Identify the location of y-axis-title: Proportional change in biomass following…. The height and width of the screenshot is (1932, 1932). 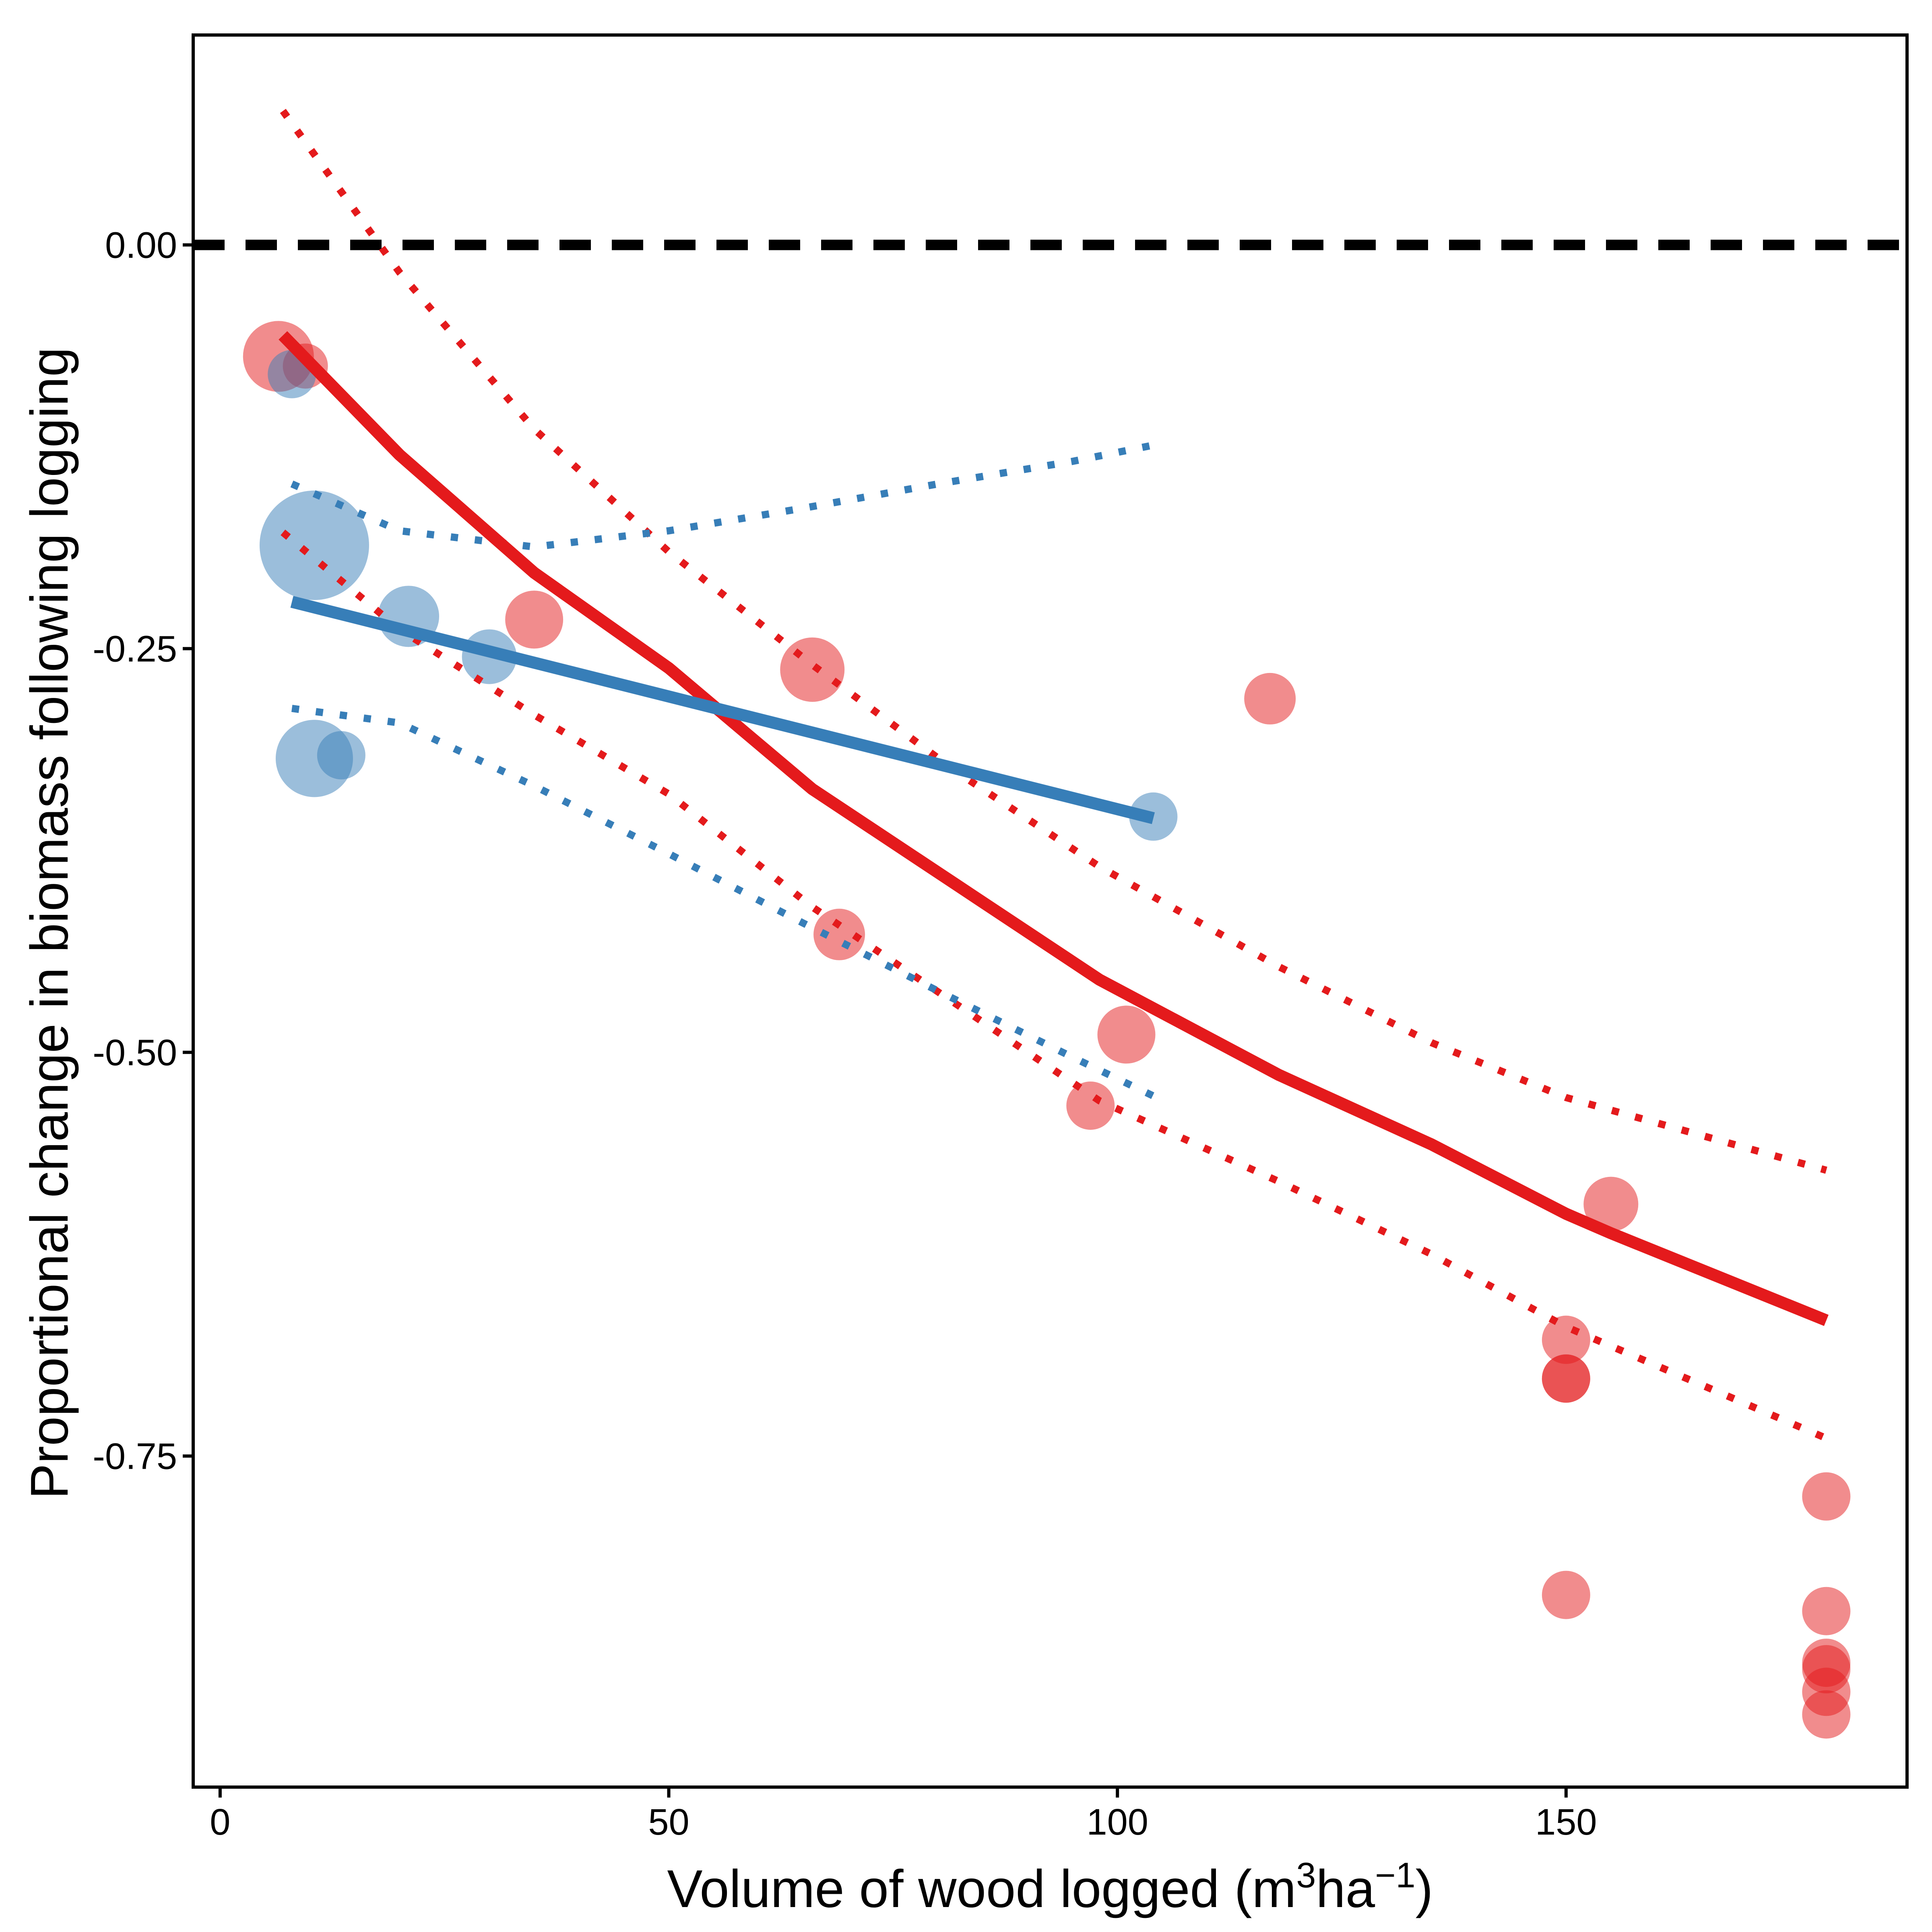
(49, 923).